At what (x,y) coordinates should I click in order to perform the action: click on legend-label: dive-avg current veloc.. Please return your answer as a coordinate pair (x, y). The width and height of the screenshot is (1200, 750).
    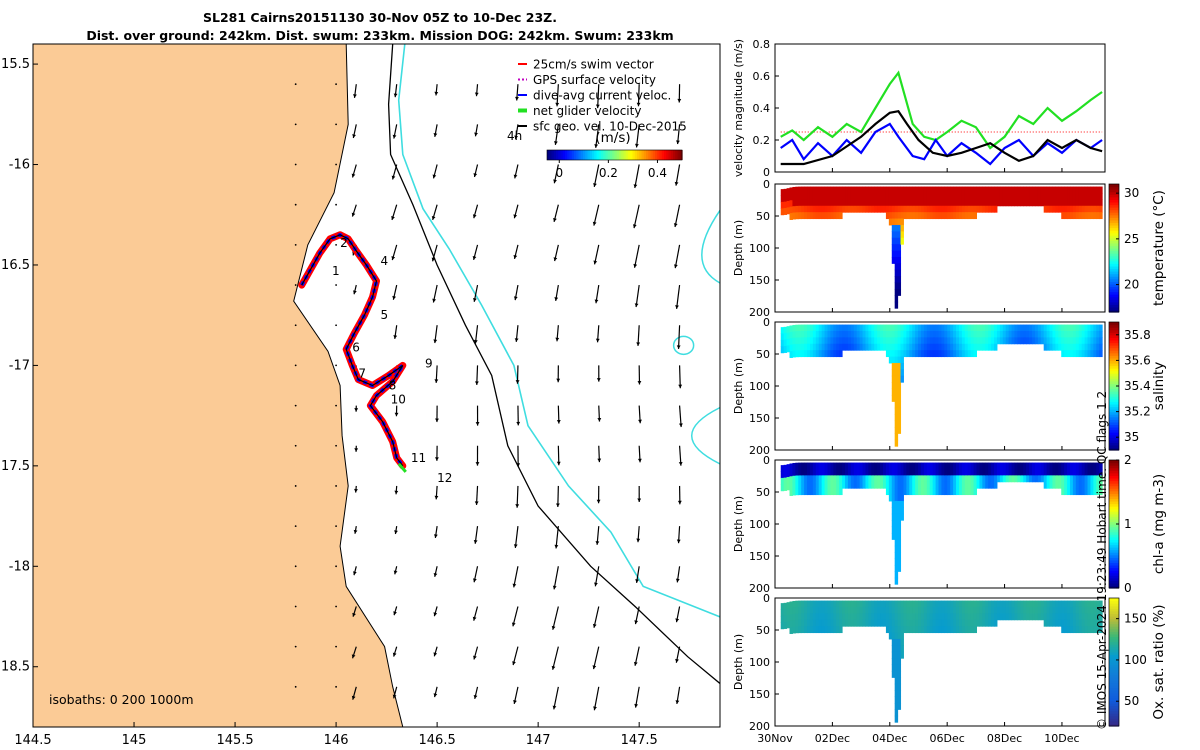
    Looking at the image, I should click on (602, 96).